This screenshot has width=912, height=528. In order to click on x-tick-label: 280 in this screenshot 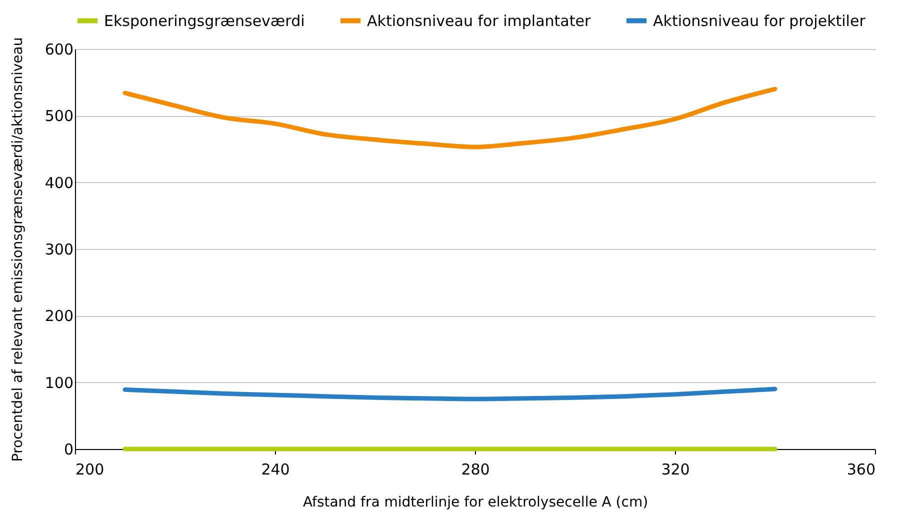, I will do `click(475, 469)`.